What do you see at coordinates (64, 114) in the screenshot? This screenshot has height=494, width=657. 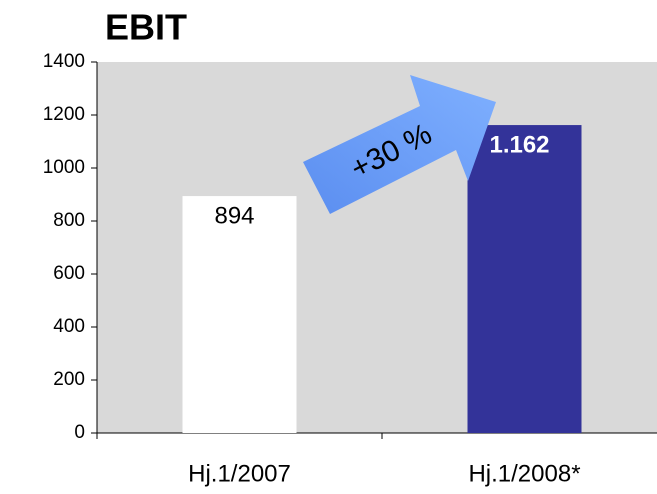 I see `y-tick-label: 1200` at bounding box center [64, 114].